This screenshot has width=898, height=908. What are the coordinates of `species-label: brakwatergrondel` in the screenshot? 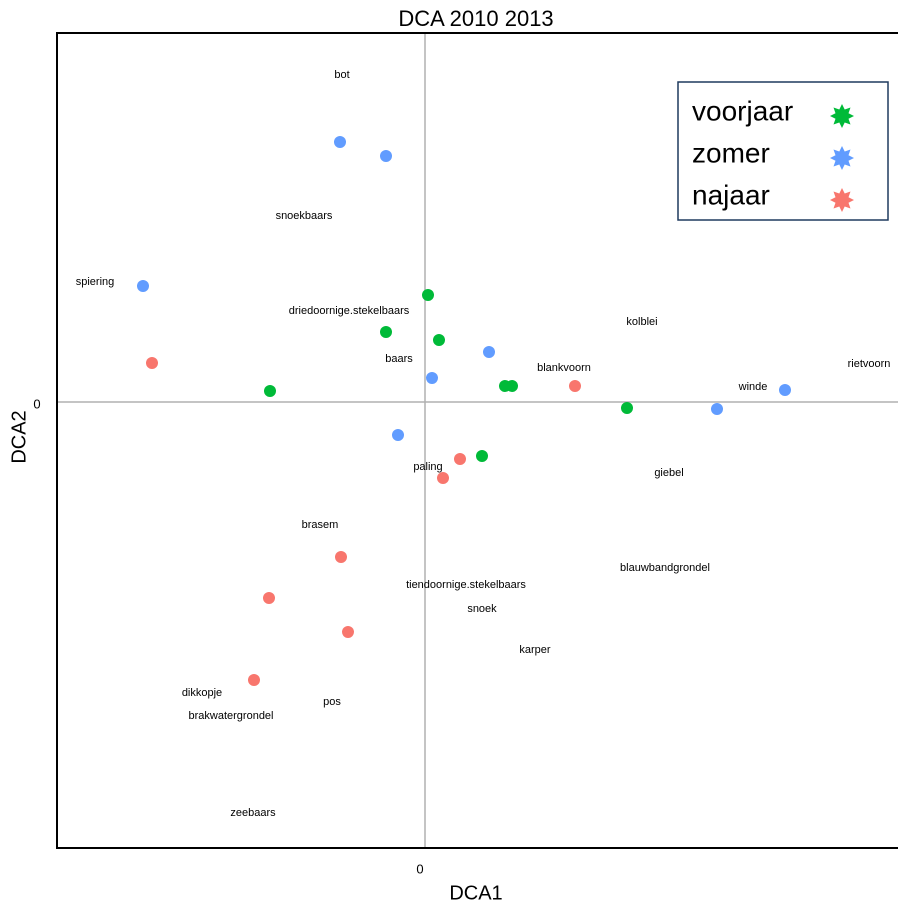 It's located at (231, 716).